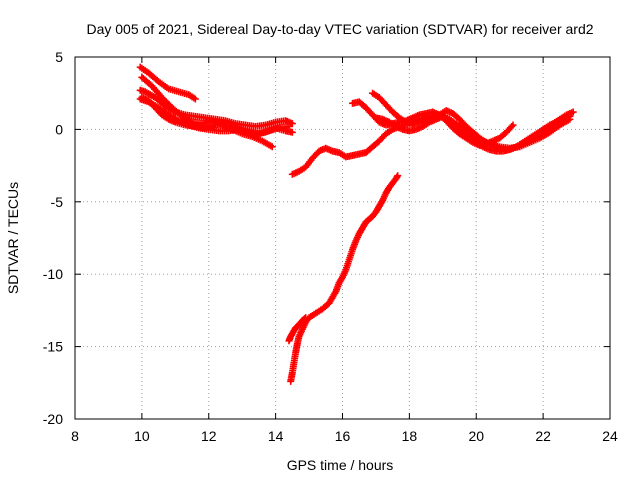  I want to click on x-tick-label: 24, so click(610, 436).